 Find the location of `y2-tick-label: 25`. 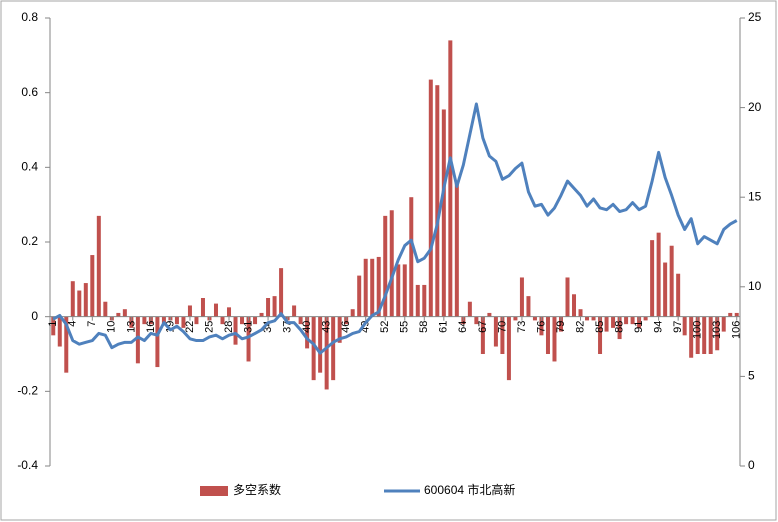

y2-tick-label: 25 is located at coordinates (755, 17).